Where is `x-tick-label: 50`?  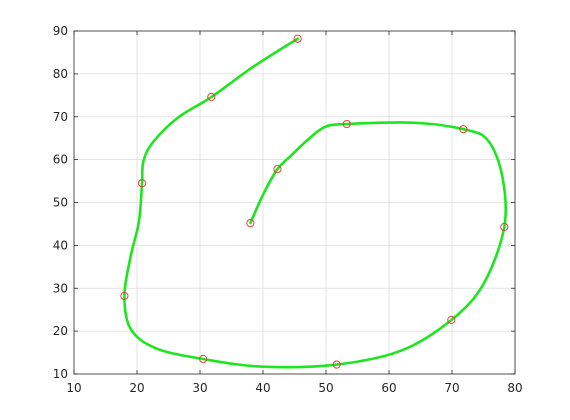
x-tick-label: 50 is located at coordinates (325, 388).